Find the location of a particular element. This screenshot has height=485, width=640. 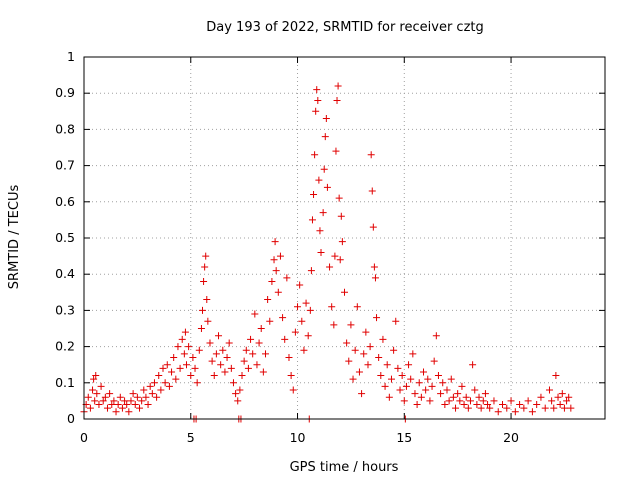

y-tick-label: 0 is located at coordinates (71, 418).